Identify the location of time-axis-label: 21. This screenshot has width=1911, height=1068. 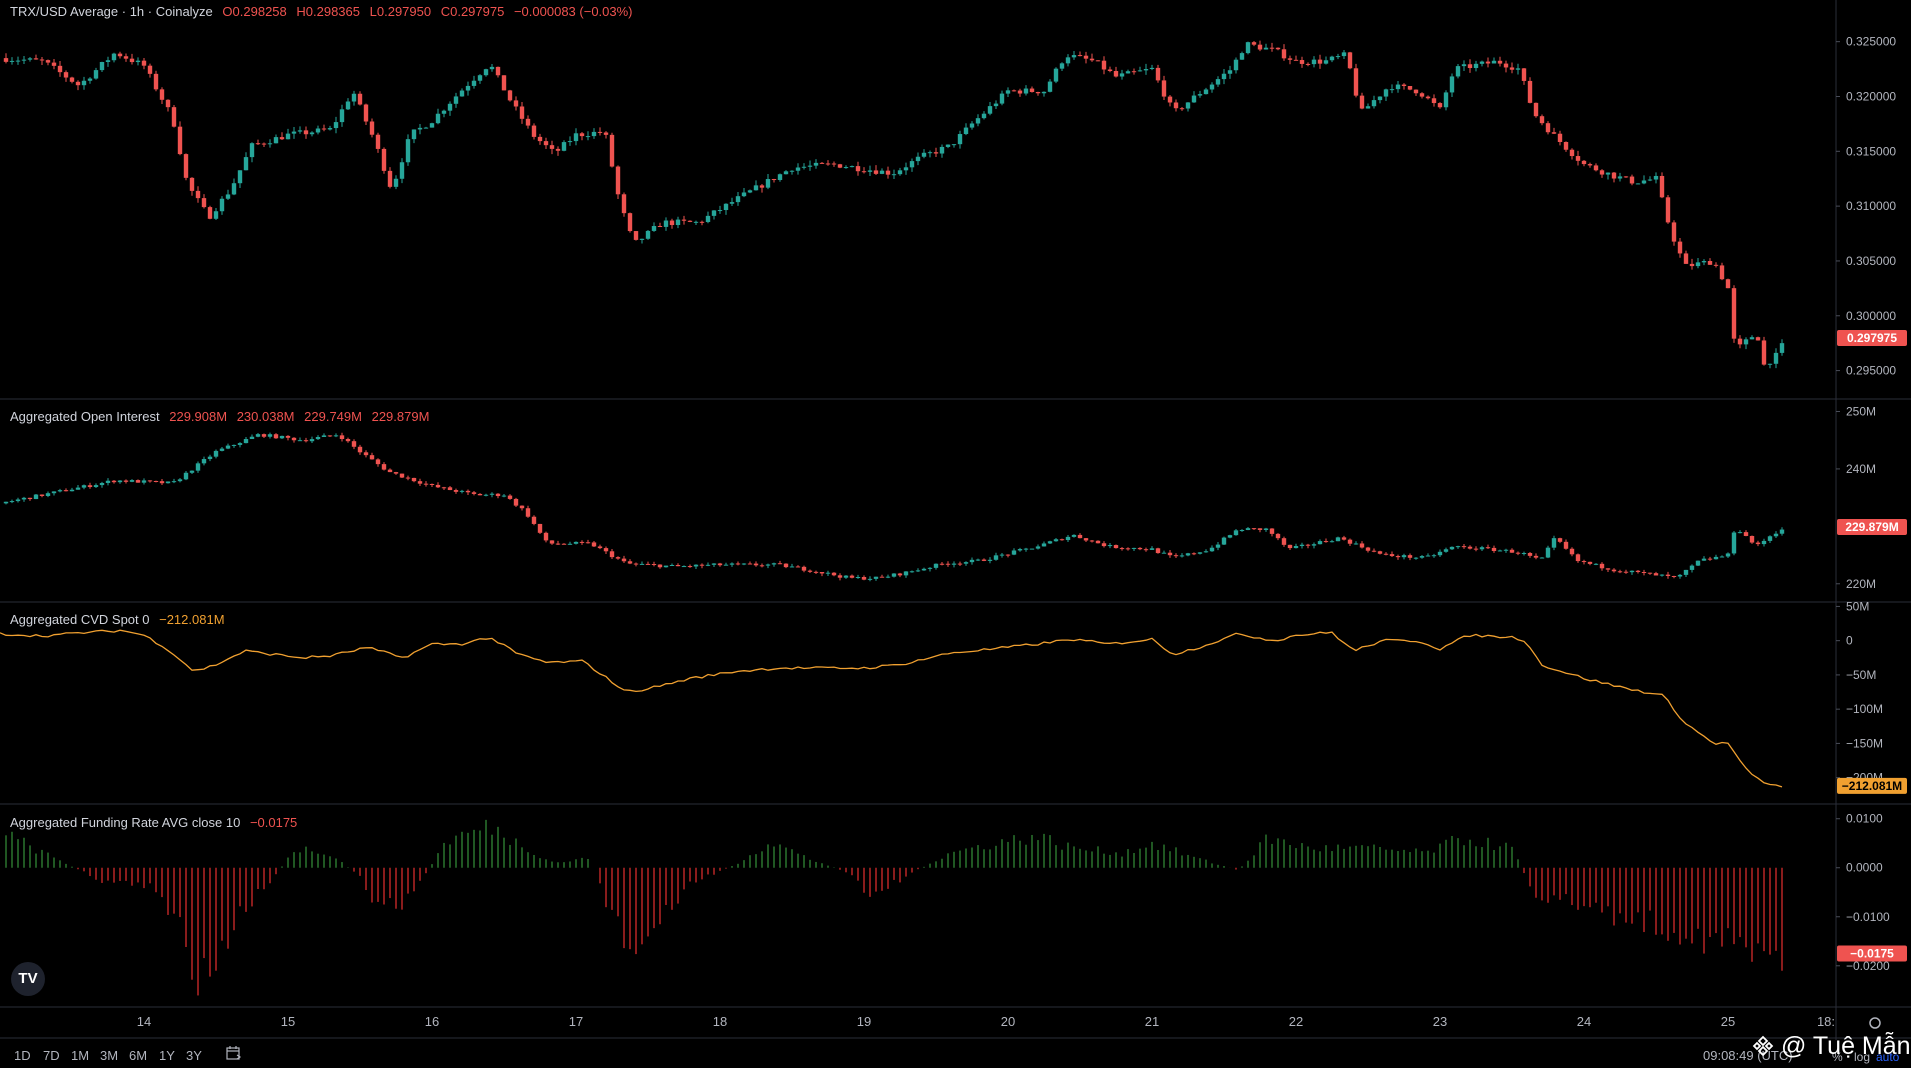
(1152, 1021).